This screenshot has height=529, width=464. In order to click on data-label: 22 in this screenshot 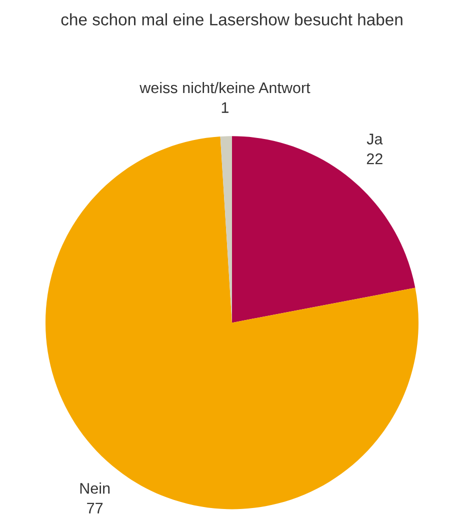, I will do `click(374, 158)`.